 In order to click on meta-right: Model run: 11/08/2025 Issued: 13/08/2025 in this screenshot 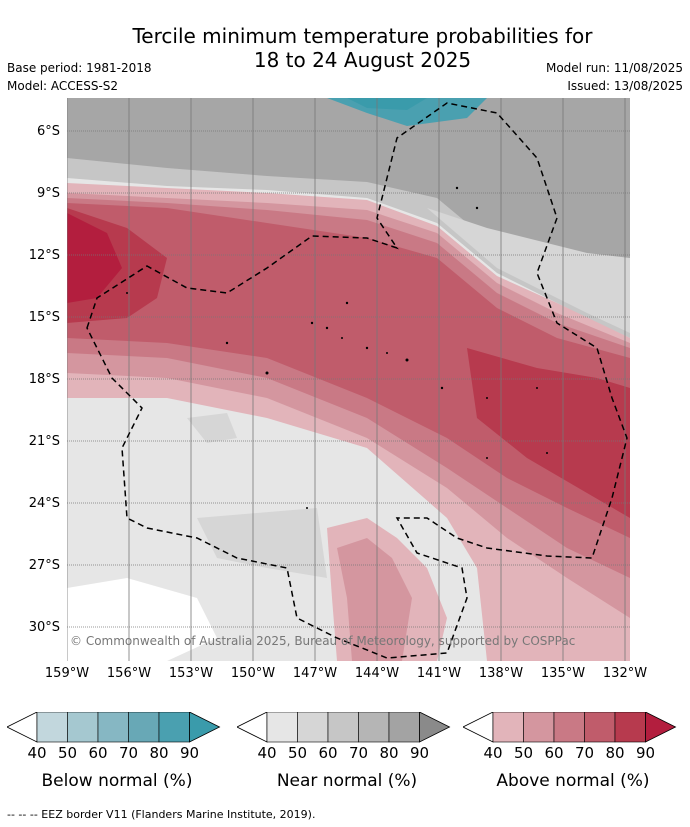, I will do `click(614, 77)`.